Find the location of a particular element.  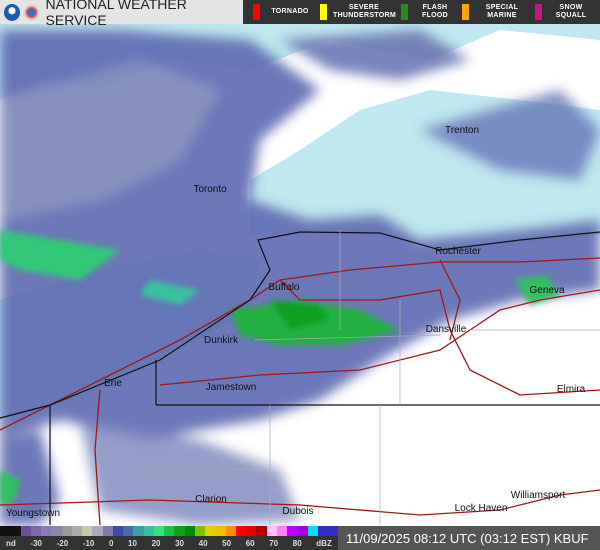

warning-item: SEVERE THUNDERSTORM is located at coordinates (358, 12).